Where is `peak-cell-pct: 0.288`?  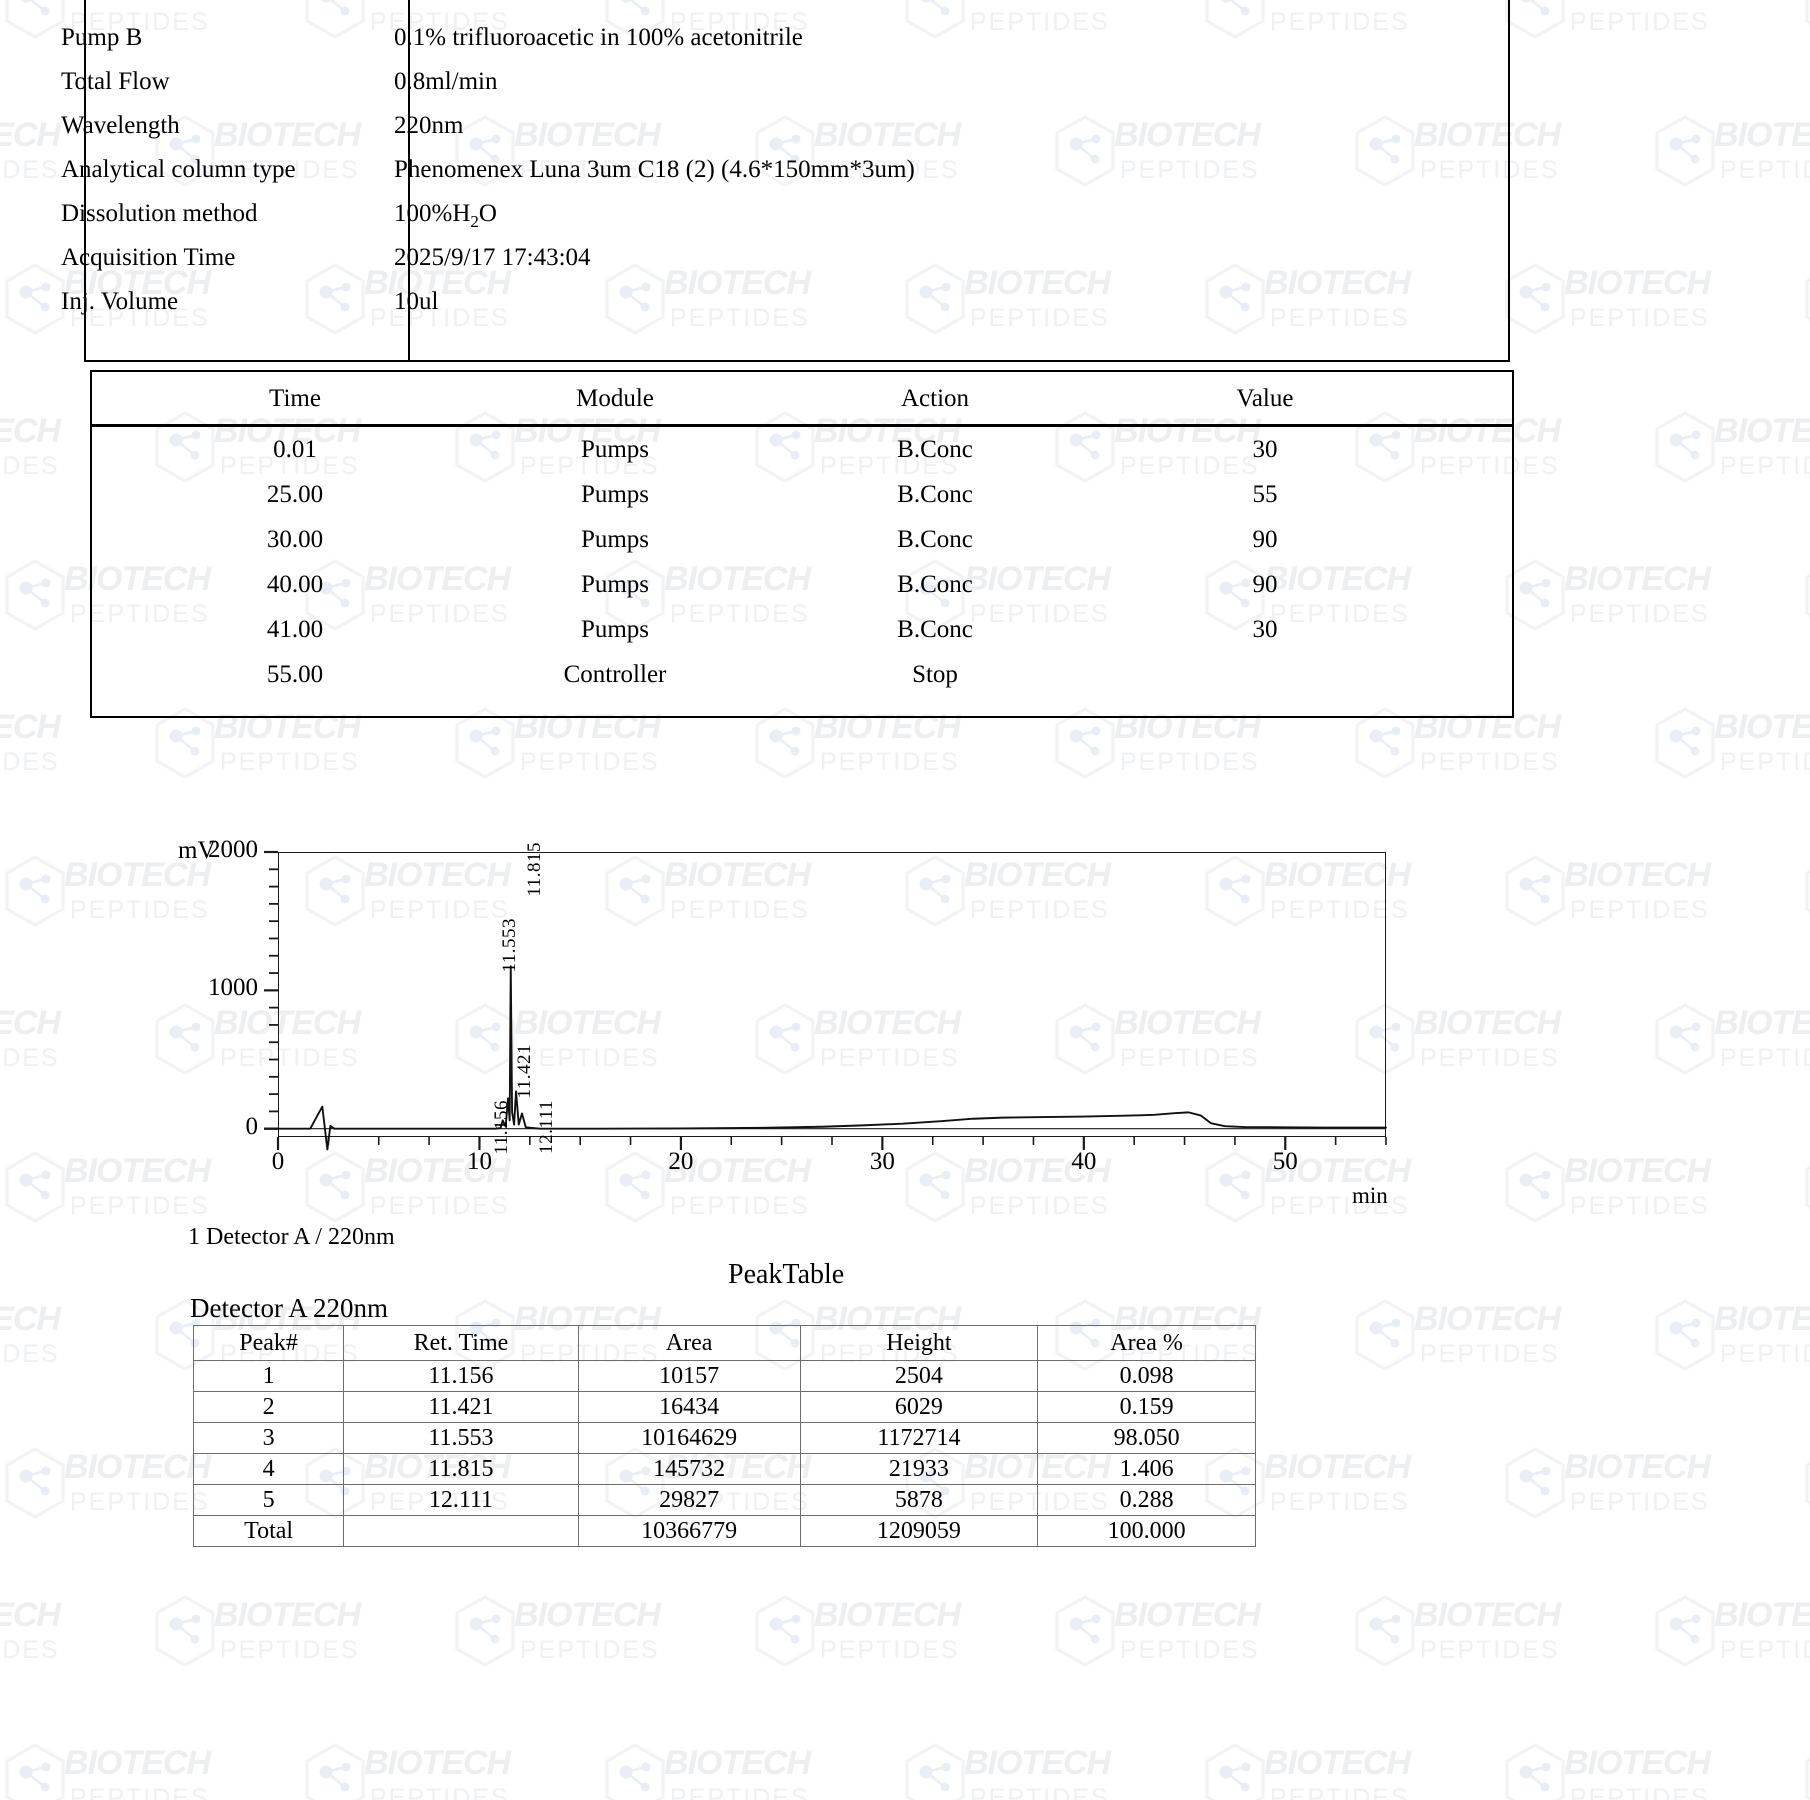 peak-cell-pct: 0.288 is located at coordinates (1146, 1500).